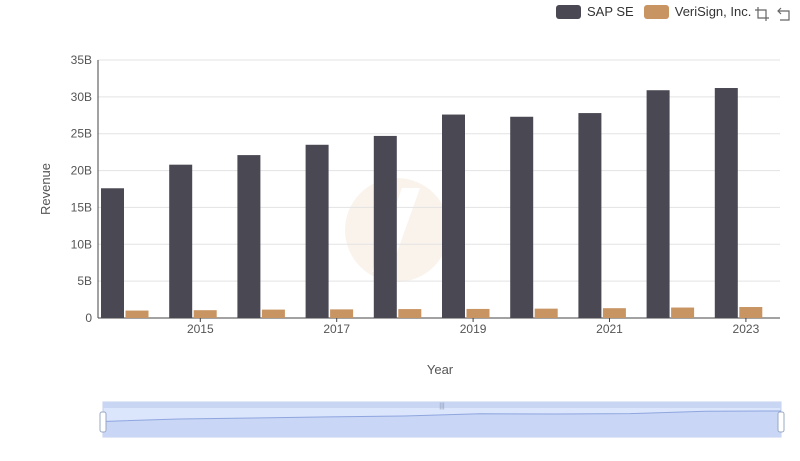  I want to click on zoom-slider-right-handle, so click(781, 422).